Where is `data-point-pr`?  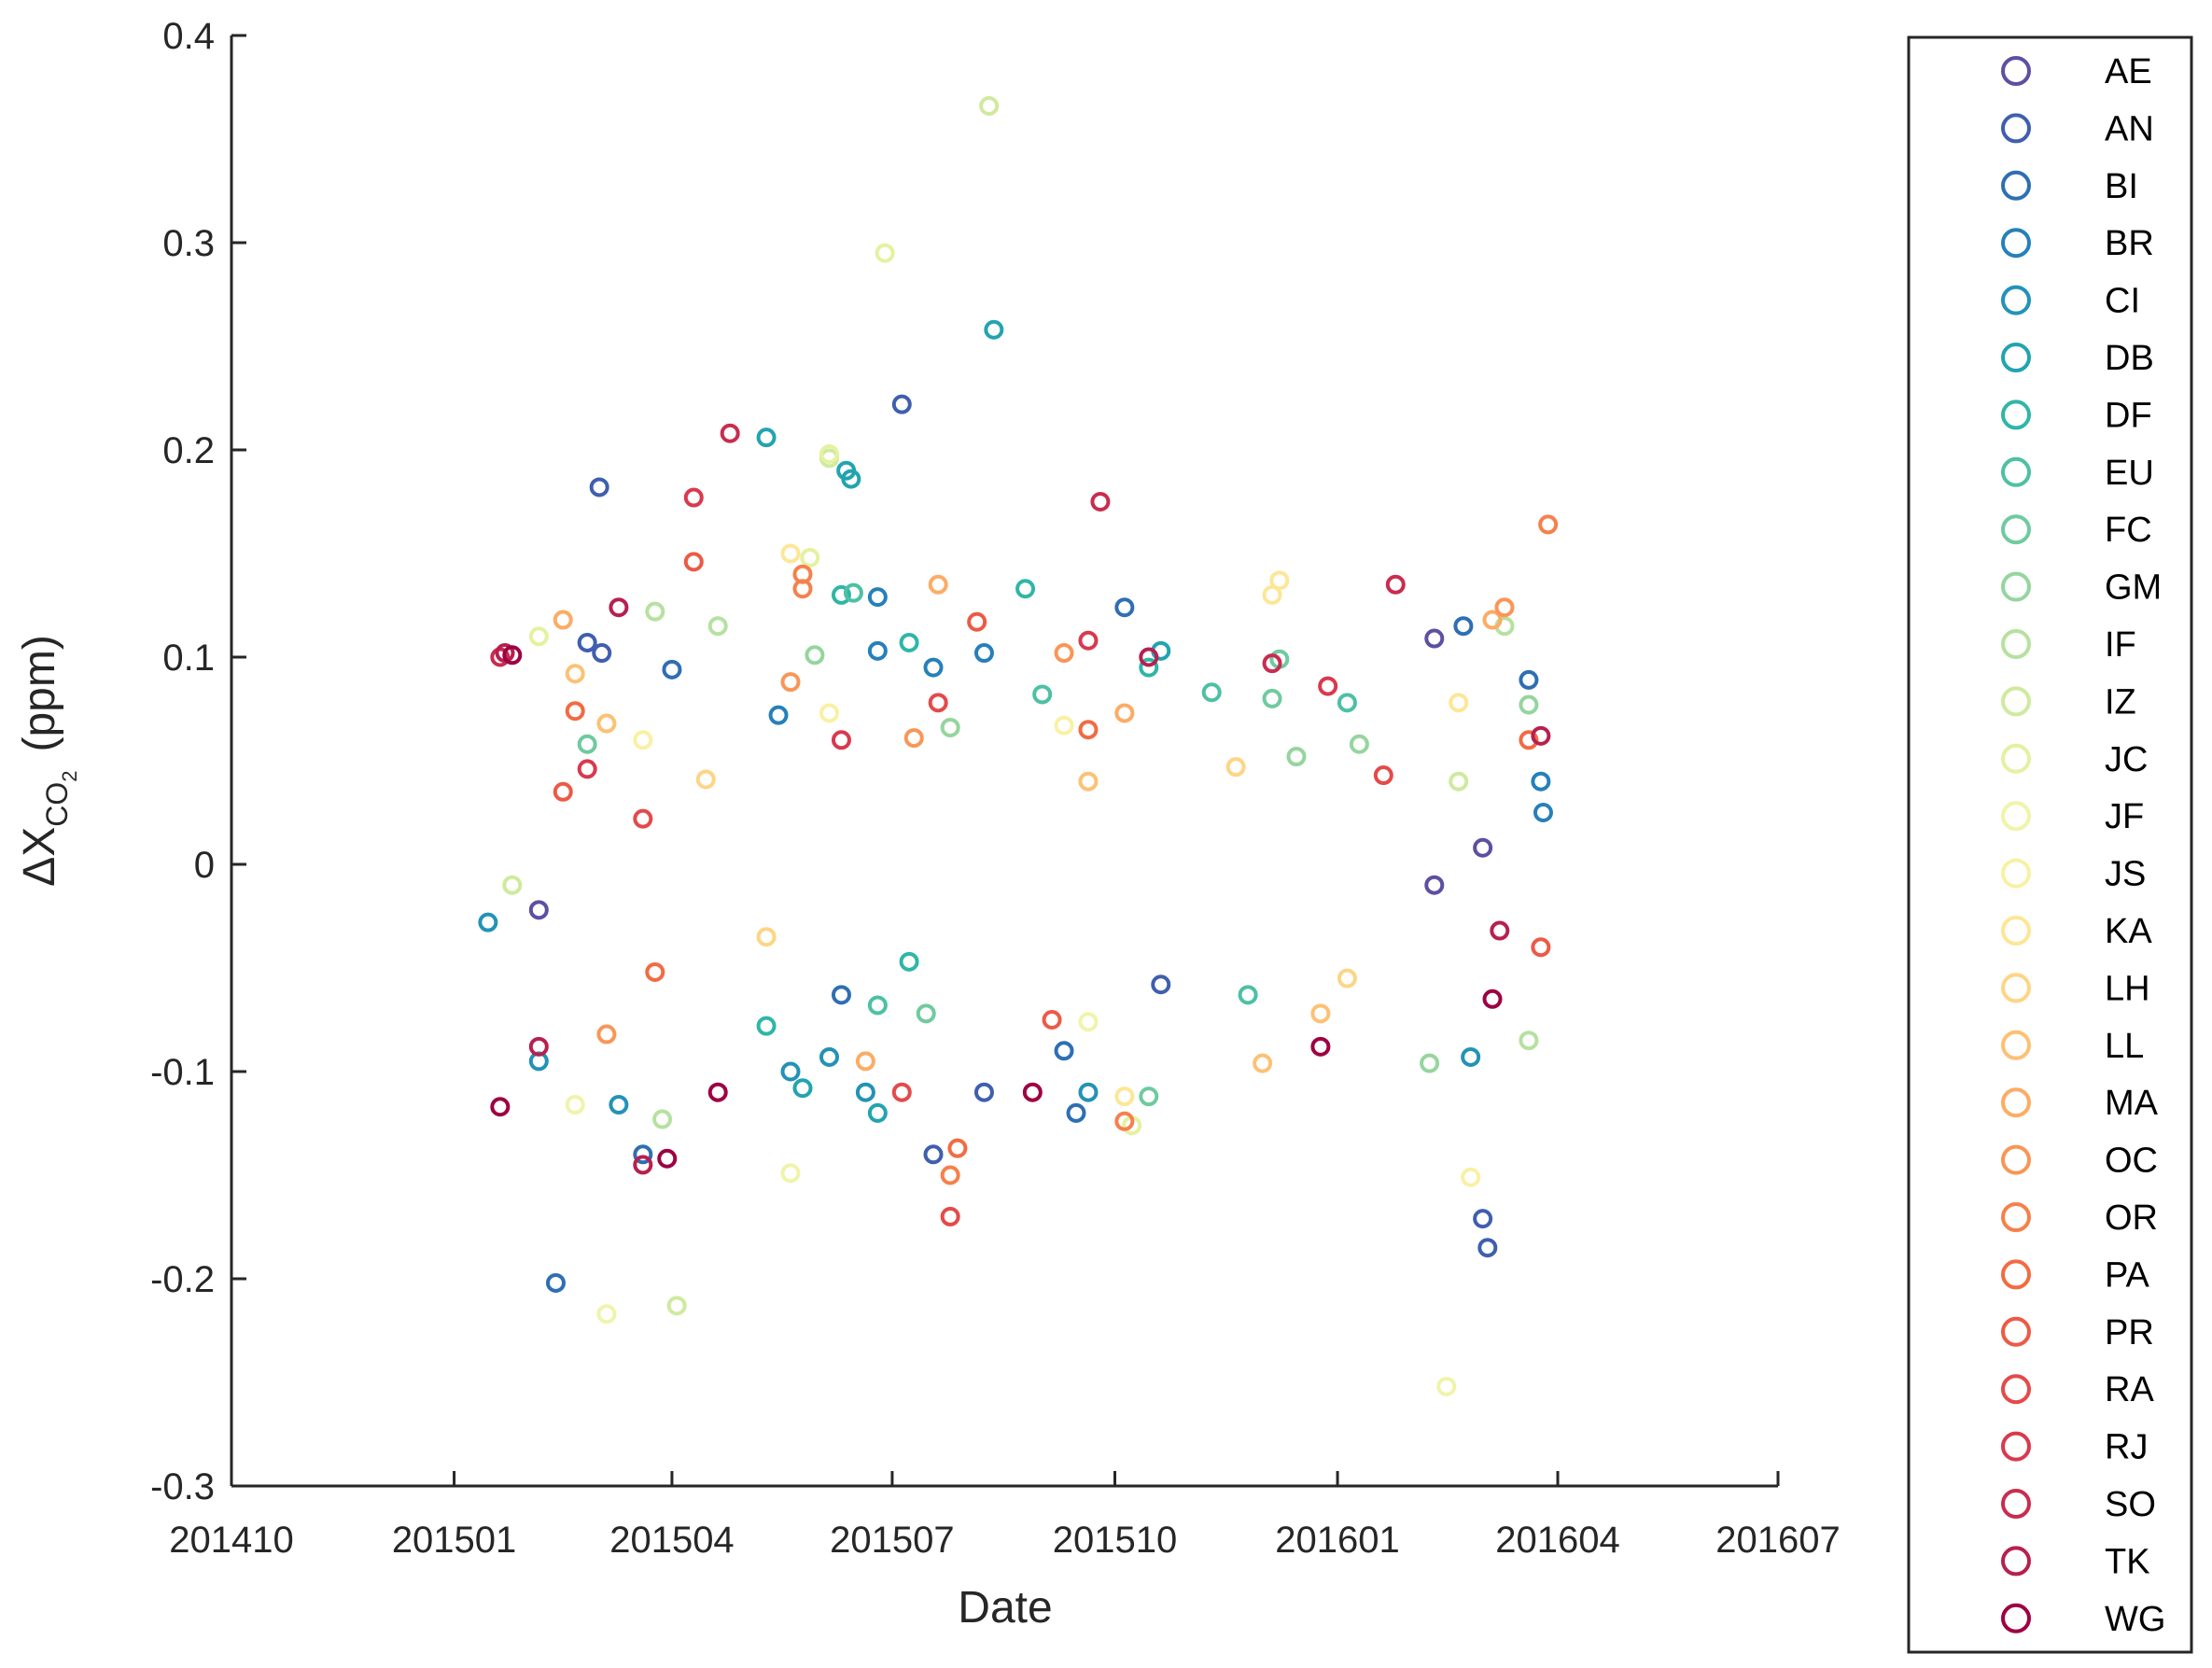 data-point-pr is located at coordinates (1541, 947).